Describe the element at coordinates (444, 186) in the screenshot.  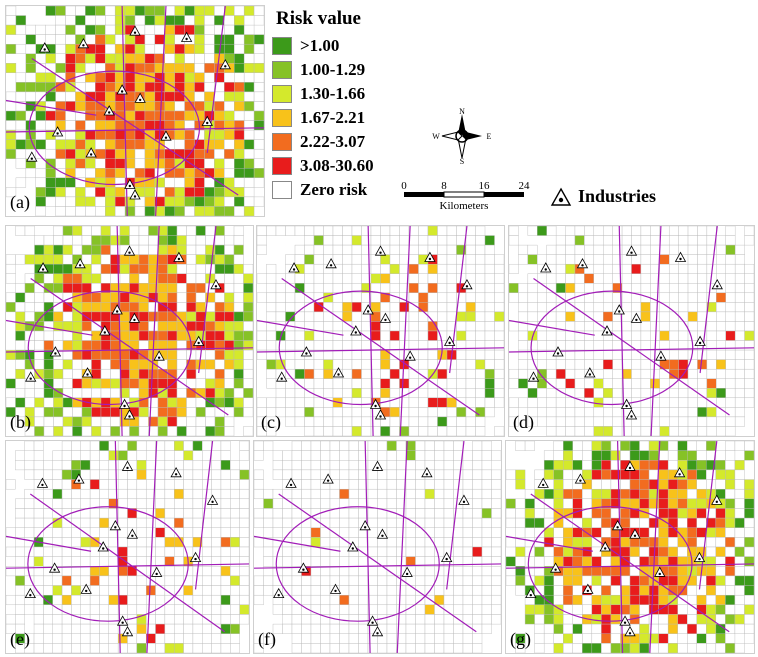
I see `scale-tick-8: 8` at that location.